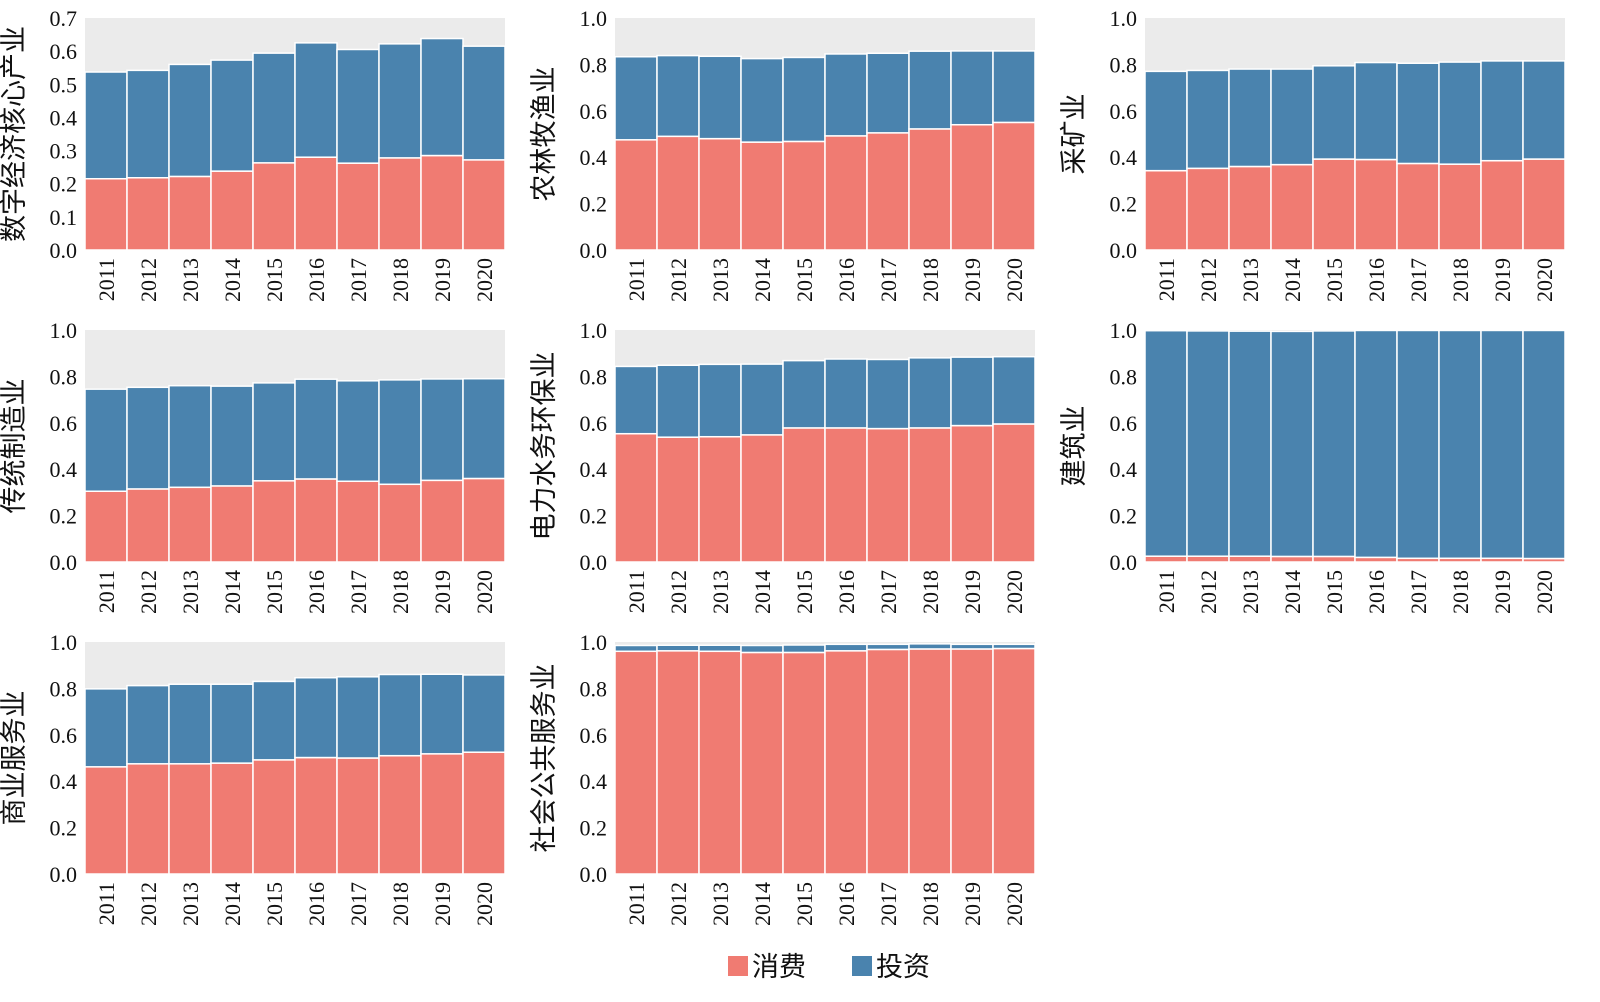 This screenshot has height=1002, width=1600. What do you see at coordinates (1460, 444) in the screenshot?
I see `bar-investment-2018` at bounding box center [1460, 444].